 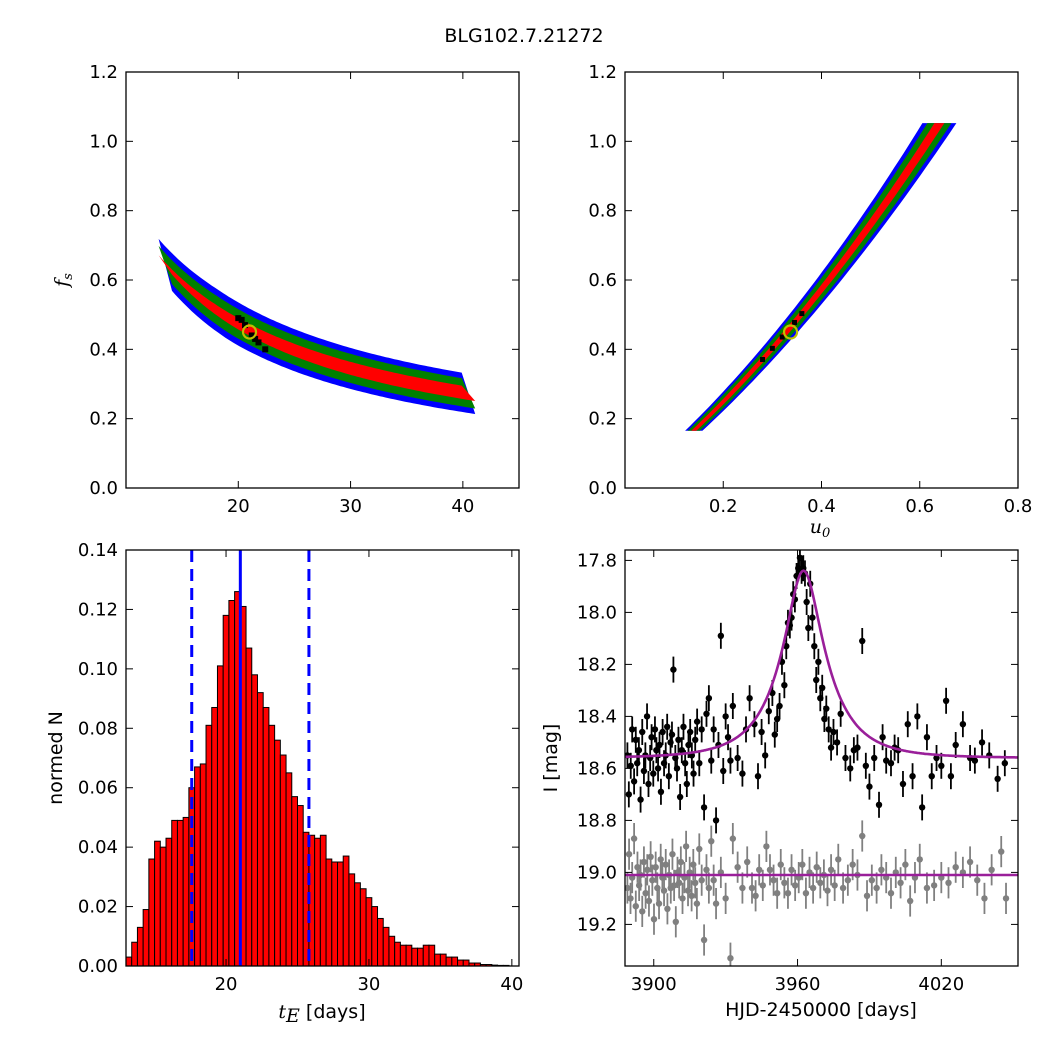 I want to click on y-tick-label: 17.8, so click(x=597, y=560).